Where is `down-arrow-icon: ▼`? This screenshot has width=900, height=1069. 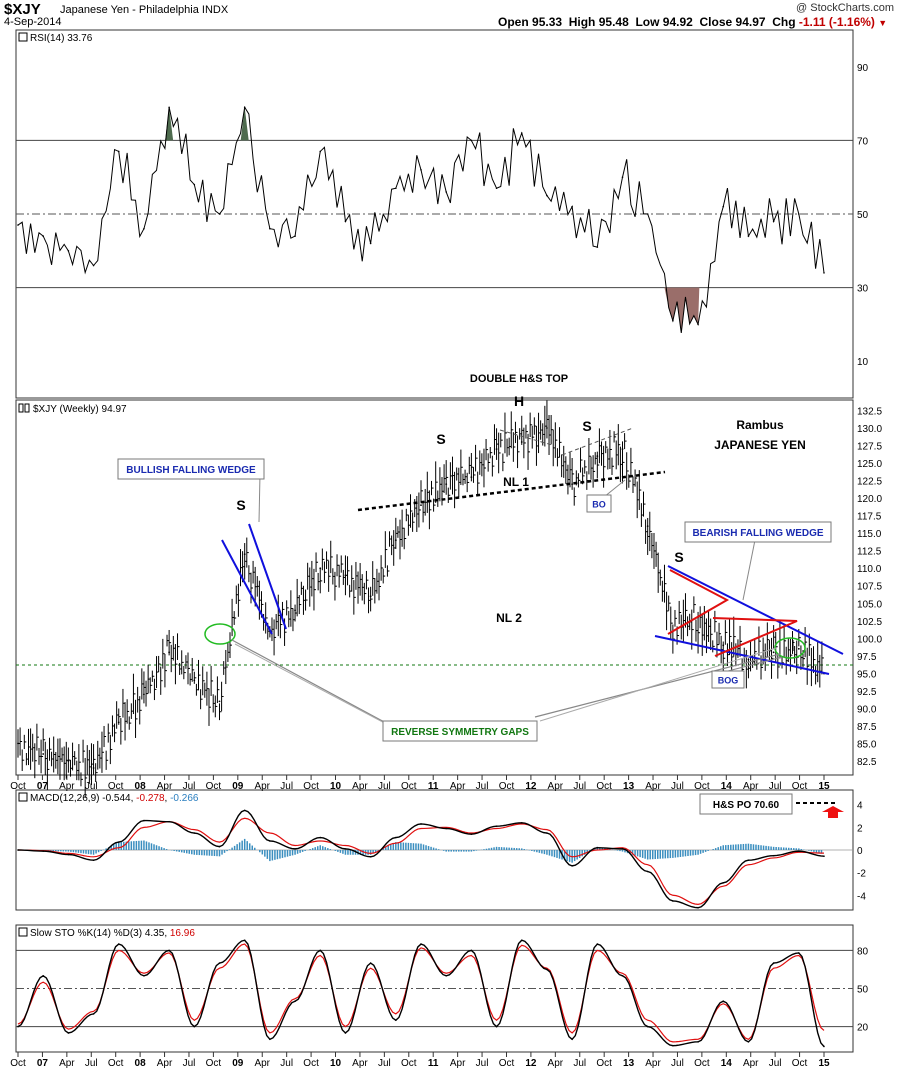
down-arrow-icon: ▼ is located at coordinates (883, 23).